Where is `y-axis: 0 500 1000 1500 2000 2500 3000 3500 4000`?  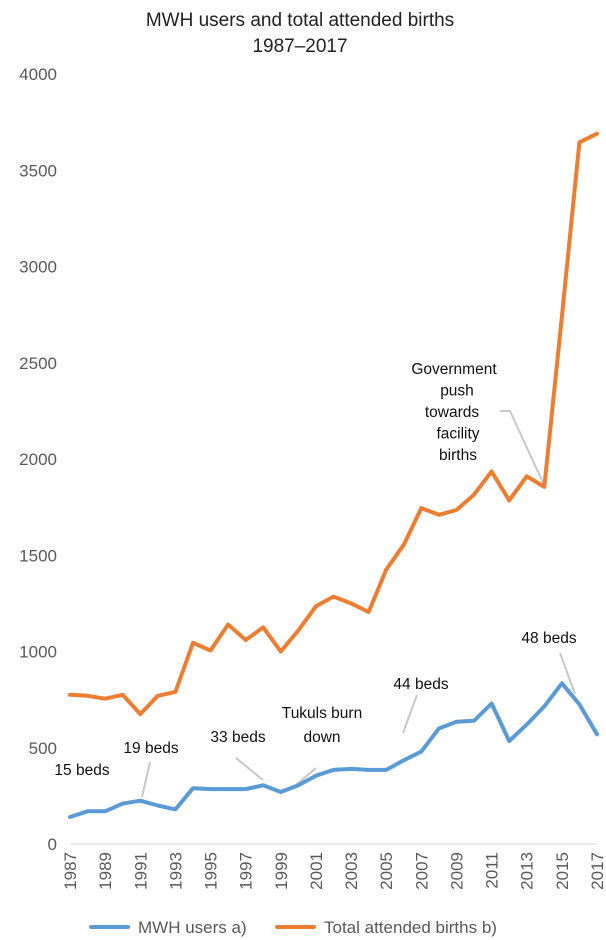 y-axis: 0 500 1000 1500 2000 2500 3000 3500 4000 is located at coordinates (38, 459).